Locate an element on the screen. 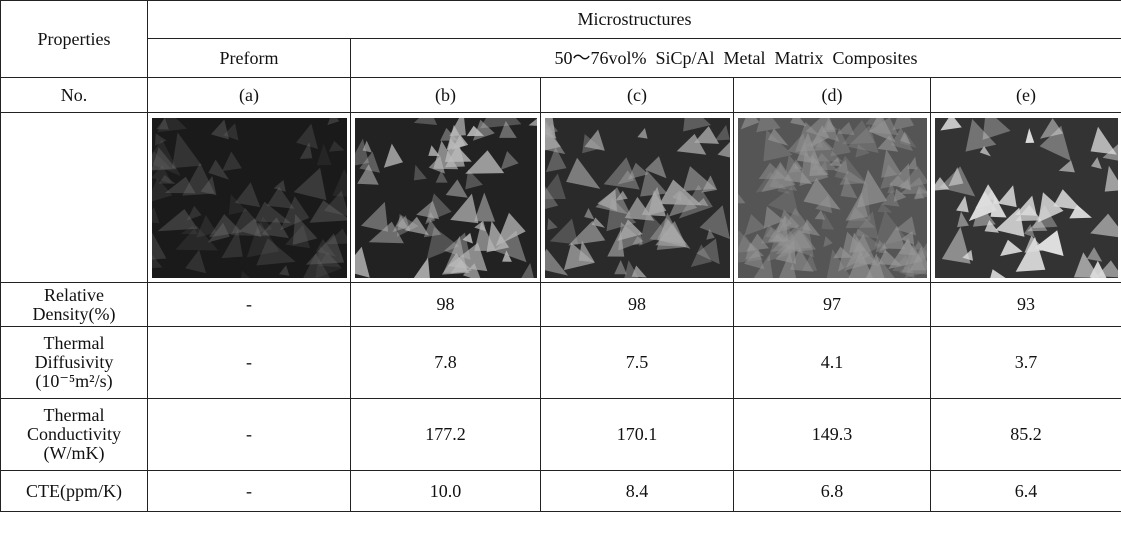 The image size is (1121, 541). sample-cell: (b) is located at coordinates (445, 95).